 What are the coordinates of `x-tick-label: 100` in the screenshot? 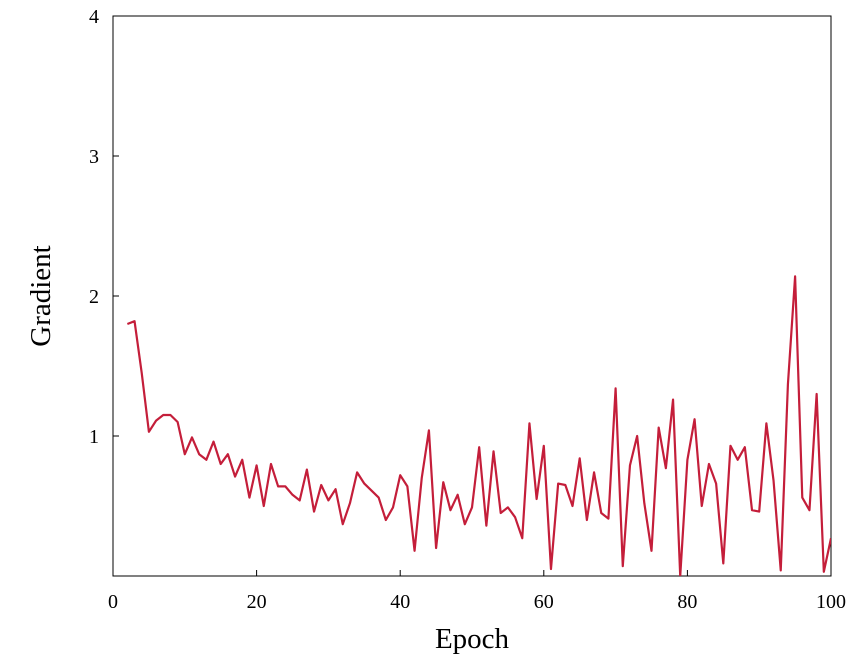 It's located at (831, 602).